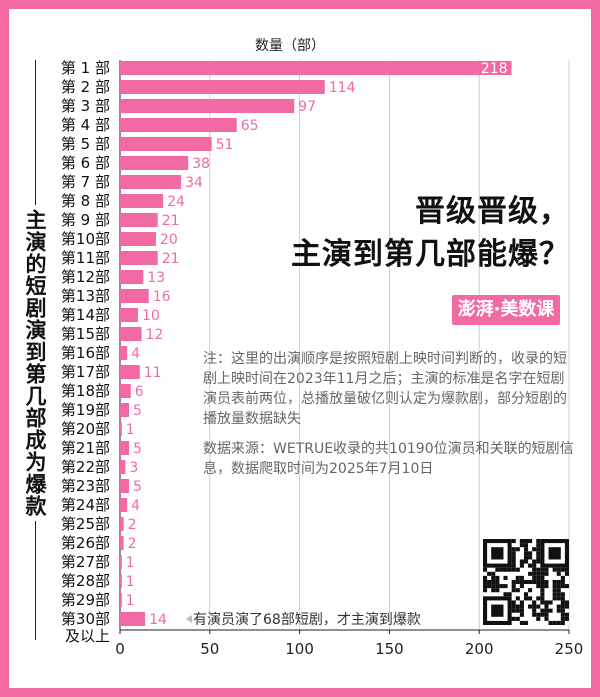 Image resolution: width=600 pixels, height=697 pixels. What do you see at coordinates (85, 201) in the screenshot?
I see `y-tick-label: 第 8 部` at bounding box center [85, 201].